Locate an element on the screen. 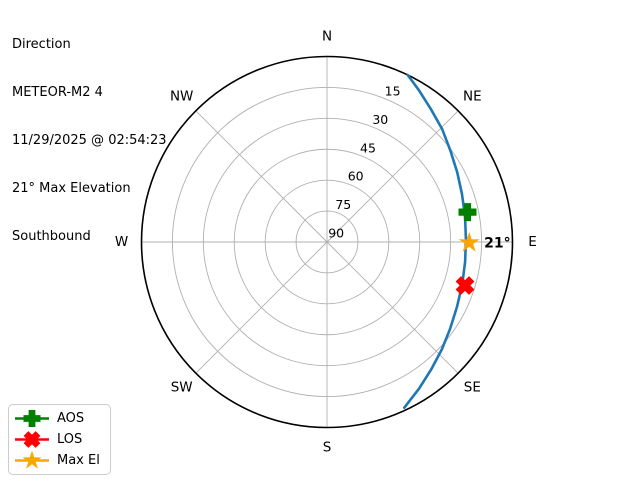 The width and height of the screenshot is (640, 480). legend: AOS LOS Max El is located at coordinates (59, 439).